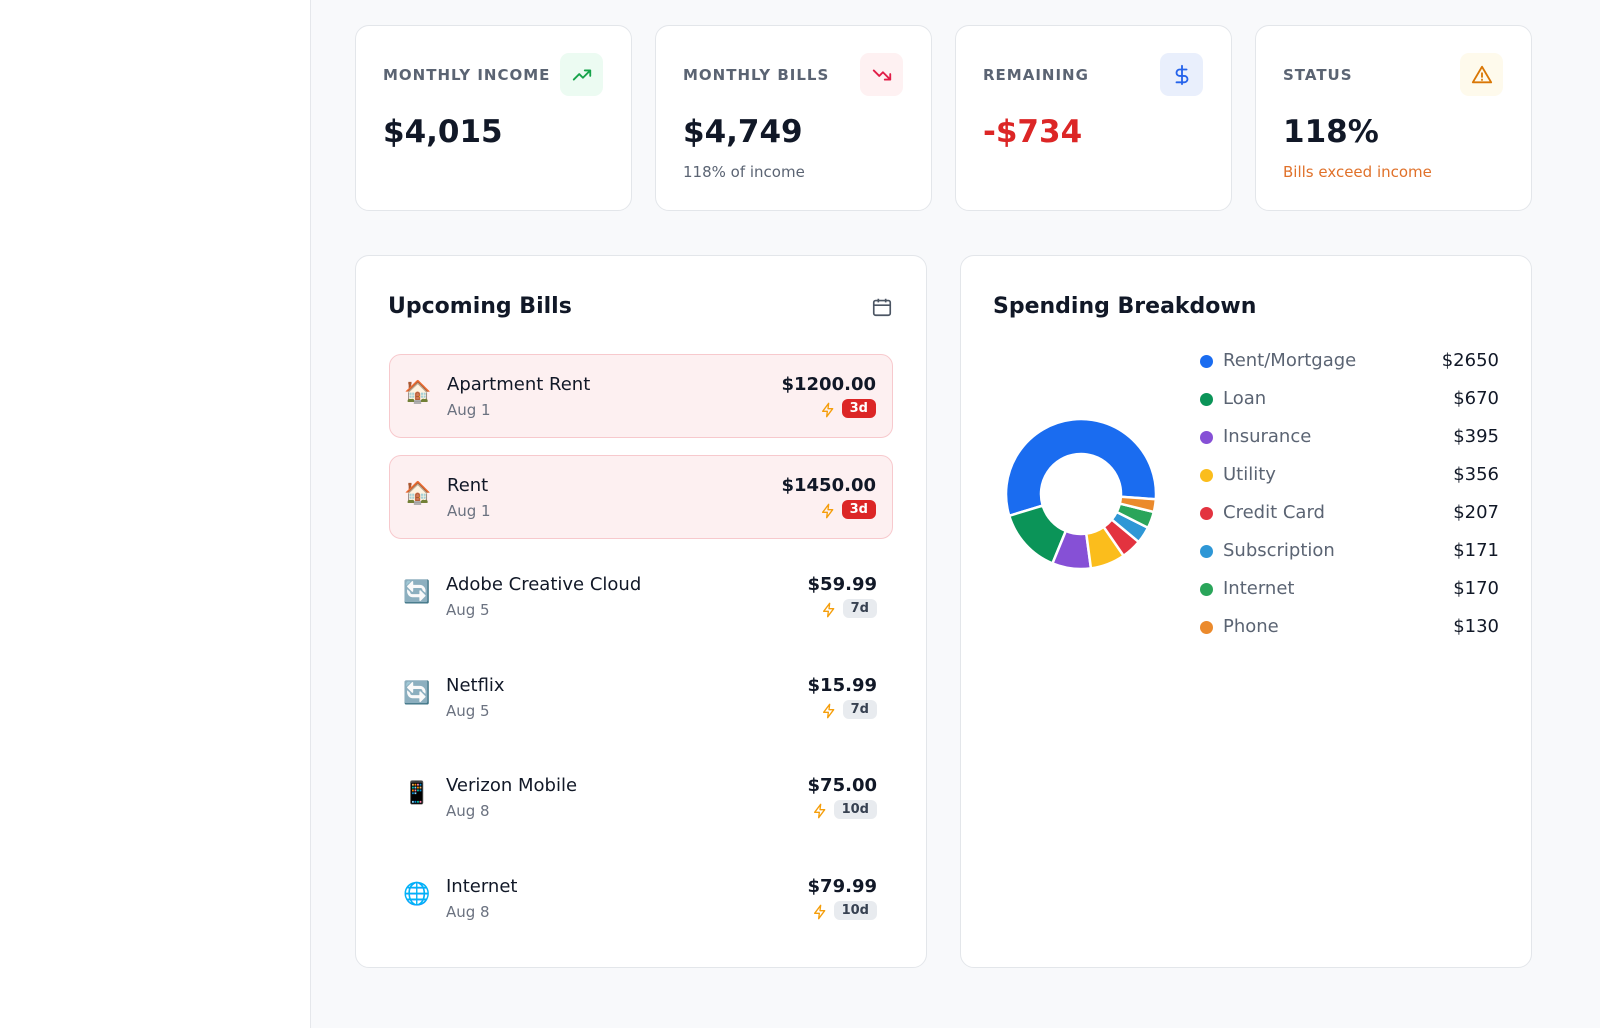 This screenshot has width=1600, height=1028. What do you see at coordinates (1093, 118) in the screenshot?
I see `stat-card: REMAINING -$734` at bounding box center [1093, 118].